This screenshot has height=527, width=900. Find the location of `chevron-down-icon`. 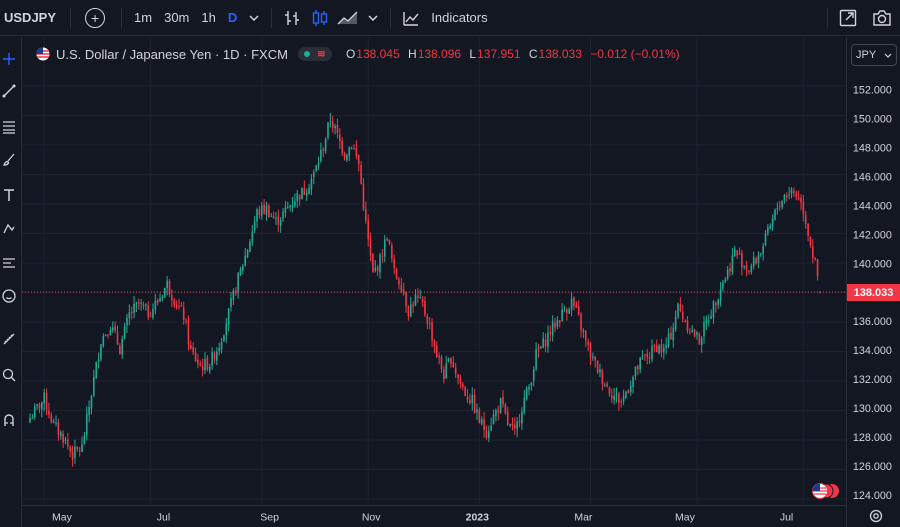

chevron-down-icon is located at coordinates (888, 55).